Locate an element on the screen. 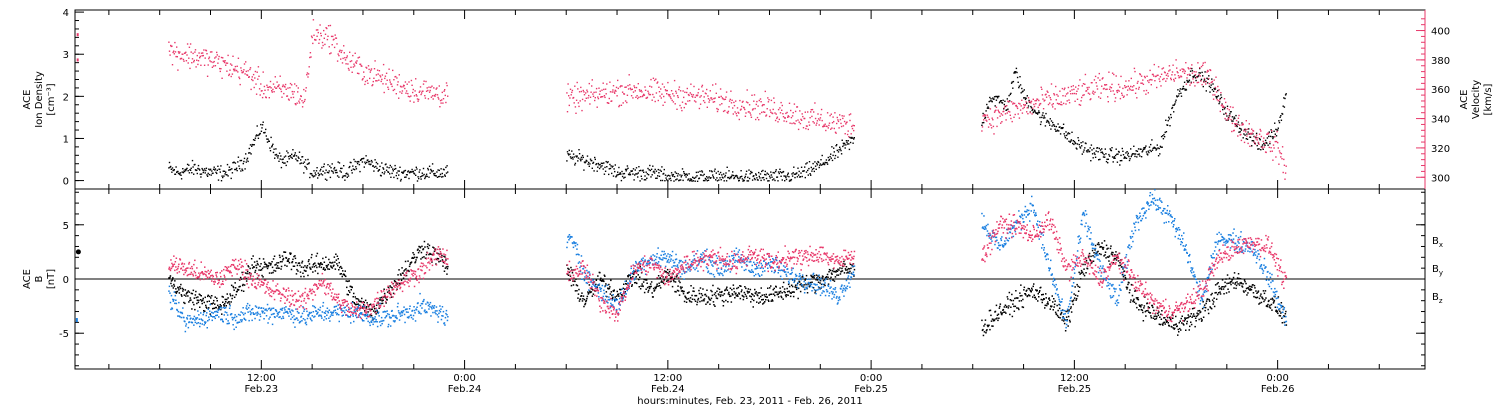  legend-entry-bx: Bx is located at coordinates (1437, 242).